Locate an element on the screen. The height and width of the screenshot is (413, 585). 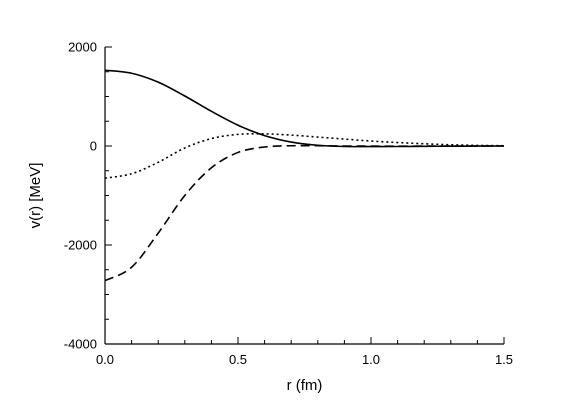
y-tick-label: 2000 is located at coordinates (82, 47).